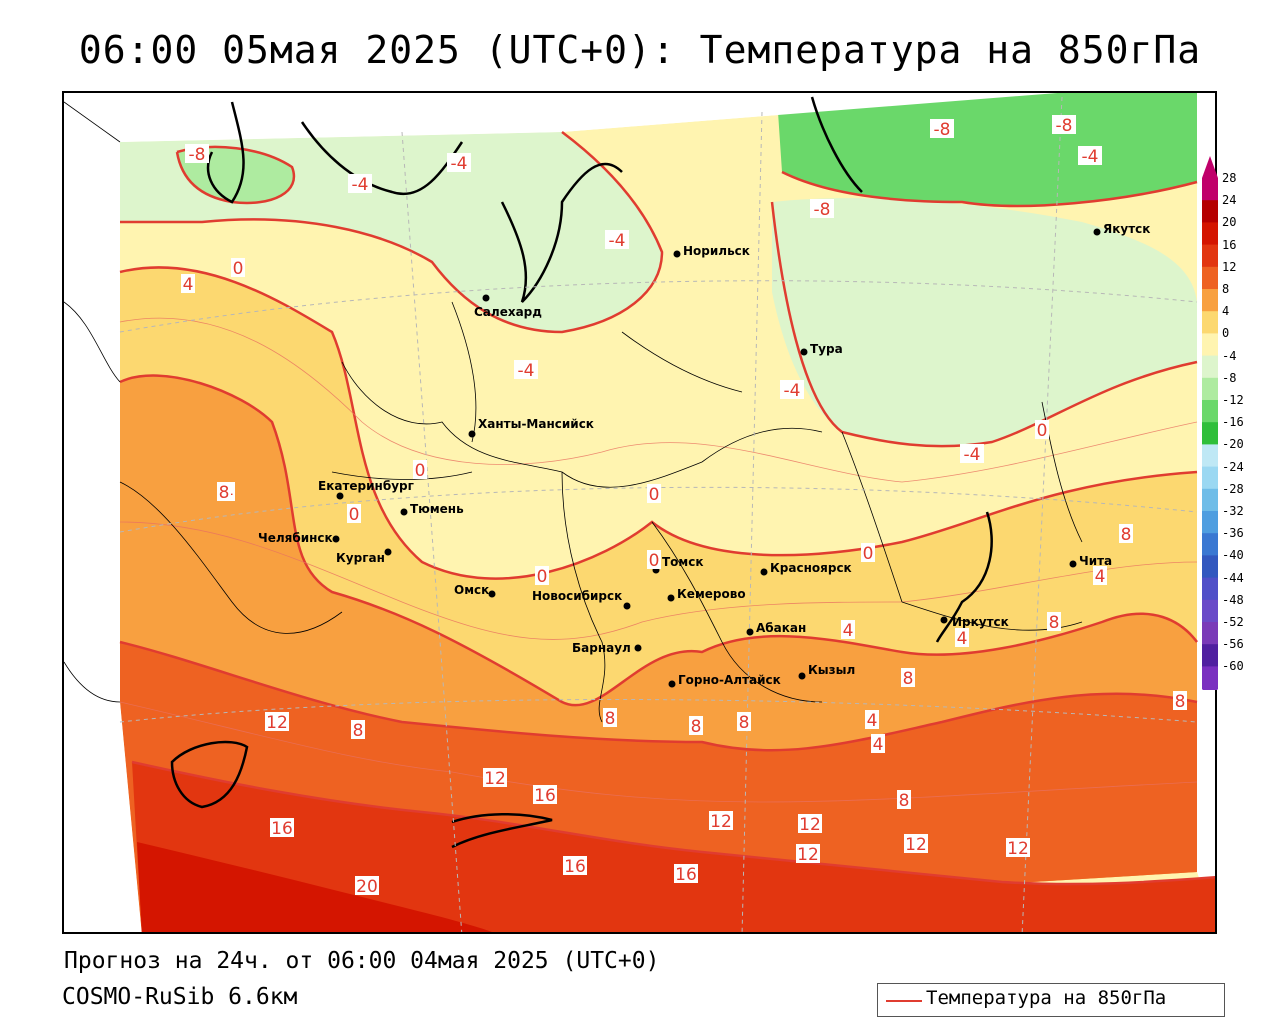 The width and height of the screenshot is (1280, 1024). I want to click on colorscale-tick-label: 28, so click(1229, 178).